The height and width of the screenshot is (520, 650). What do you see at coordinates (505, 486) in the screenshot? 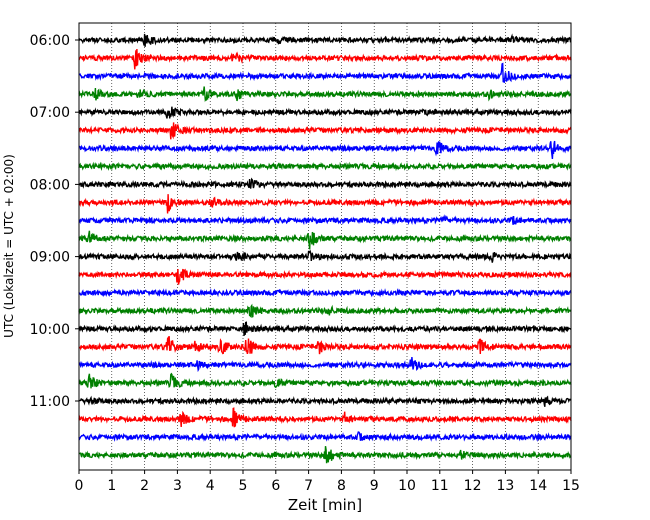
I see `x-tick-label: 13` at bounding box center [505, 486].